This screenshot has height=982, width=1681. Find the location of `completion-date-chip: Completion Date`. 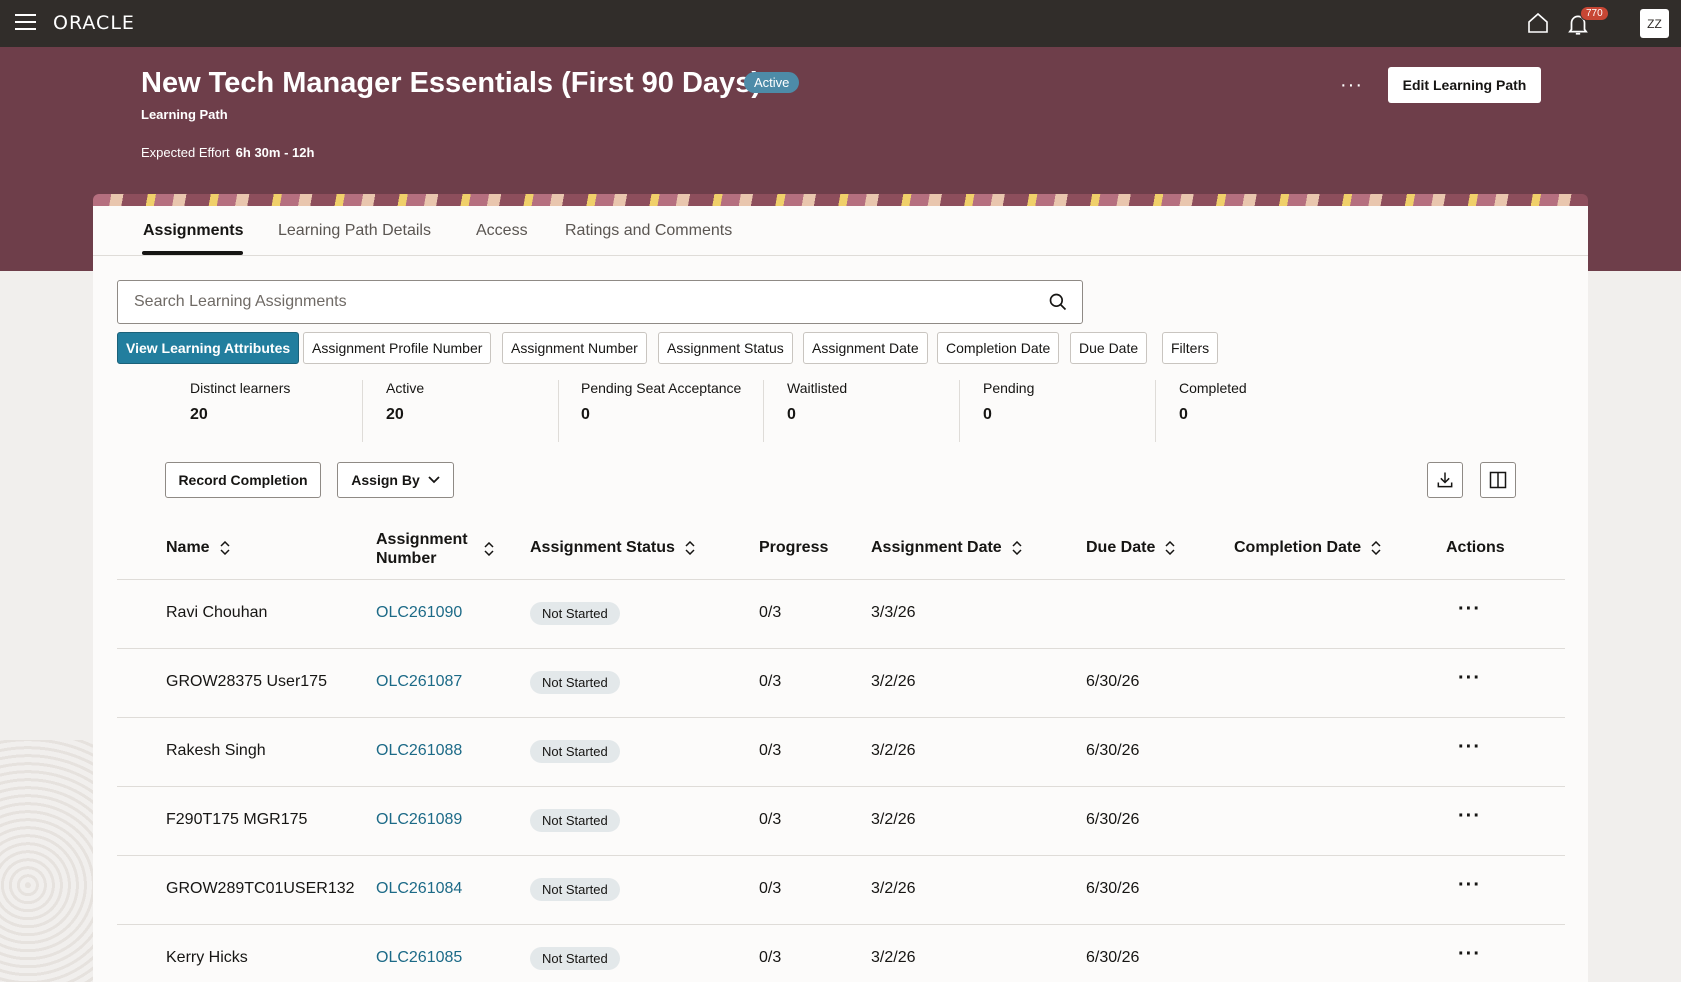

completion-date-chip: Completion Date is located at coordinates (998, 348).